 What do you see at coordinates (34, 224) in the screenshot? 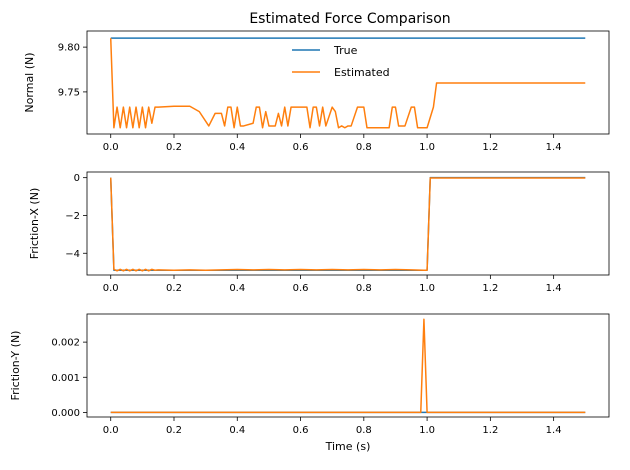
I see `y-axis-label: Friction-X (N)` at bounding box center [34, 224].